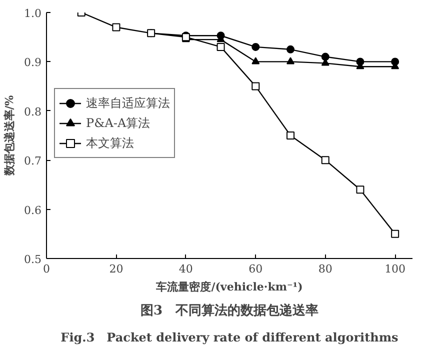  What do you see at coordinates (33, 161) in the screenshot?
I see `y-tick-label: 0.7` at bounding box center [33, 161].